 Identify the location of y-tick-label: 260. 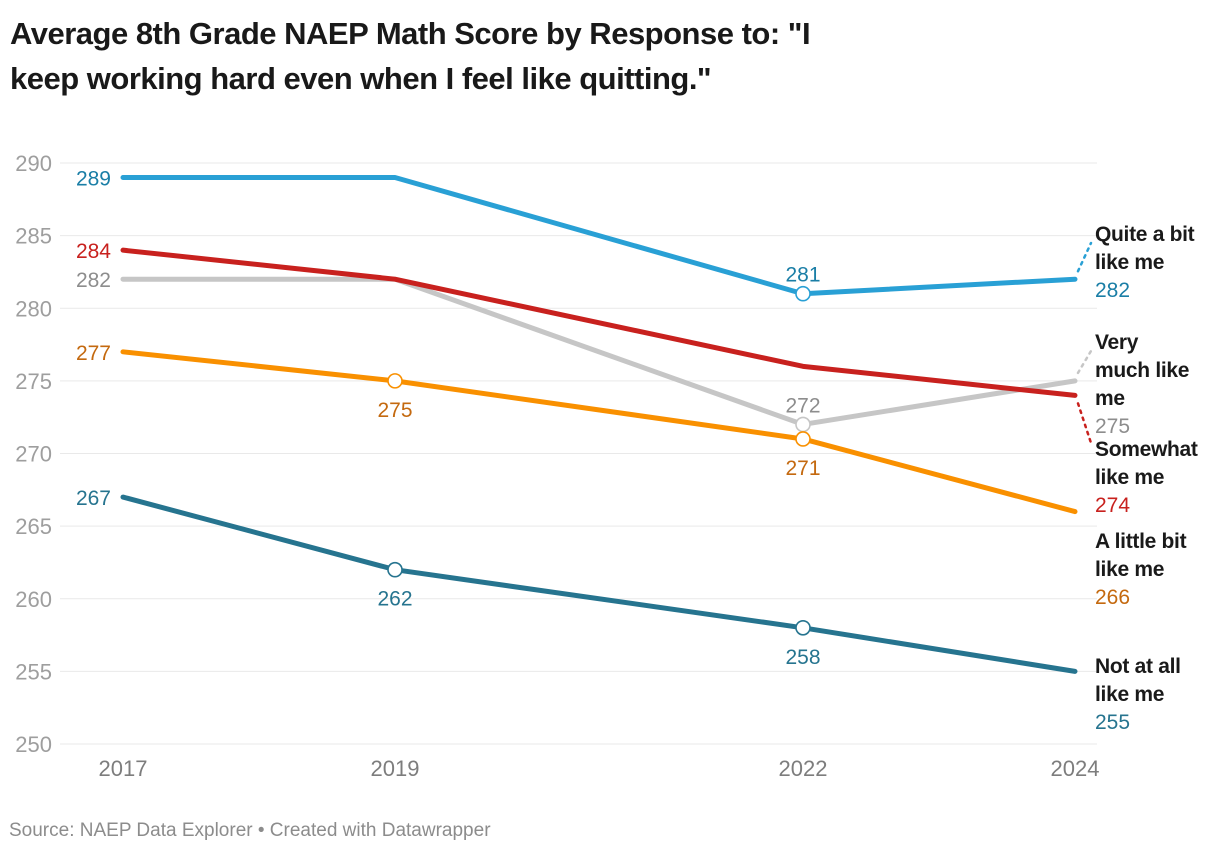
(33, 599).